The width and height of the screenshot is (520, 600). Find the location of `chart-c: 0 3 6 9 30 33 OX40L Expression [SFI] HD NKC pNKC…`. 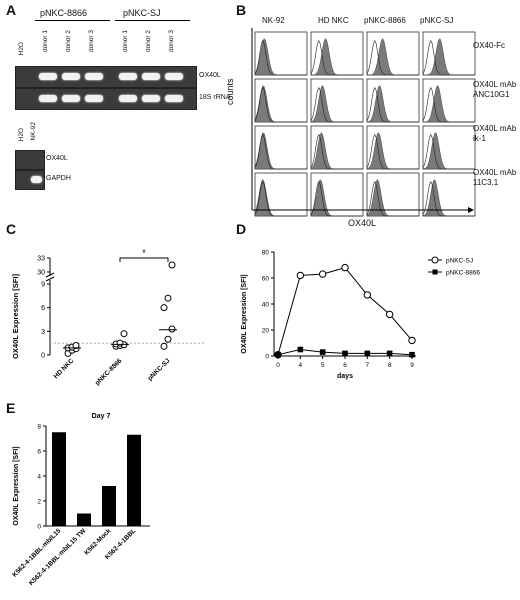

chart-c: 0 3 6 9 30 33 OX40L Expression [SFI] HD NKC pNKC… is located at coordinates (107, 317).